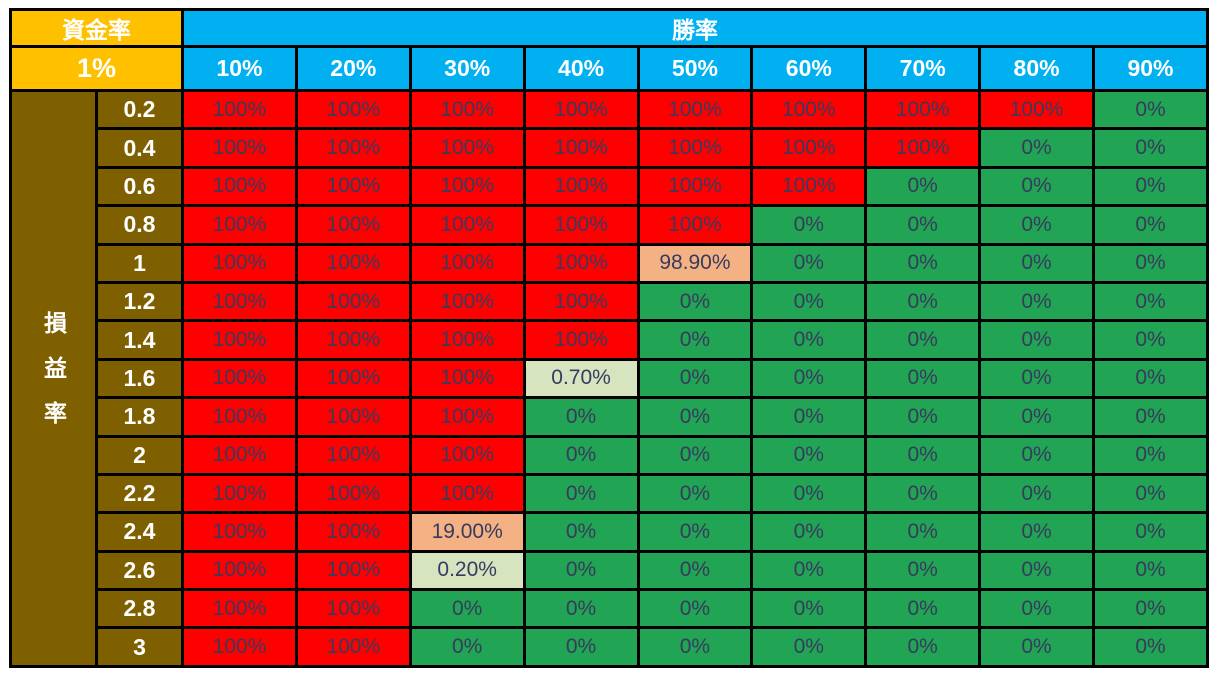 The image size is (1216, 674). What do you see at coordinates (467, 609) in the screenshot?
I see `cell-2.8-30pct: 0%` at bounding box center [467, 609].